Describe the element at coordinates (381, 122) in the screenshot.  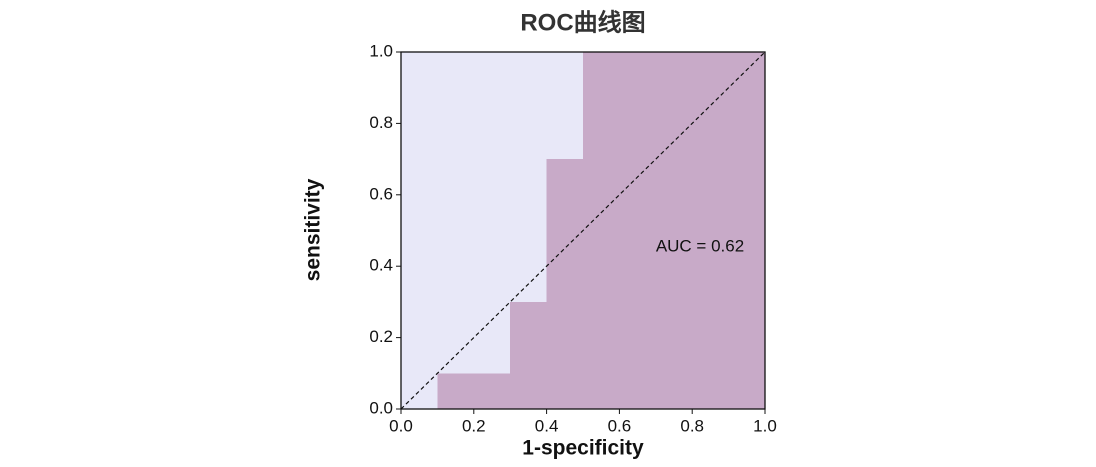
I see `y-tick-label: 0.8` at that location.